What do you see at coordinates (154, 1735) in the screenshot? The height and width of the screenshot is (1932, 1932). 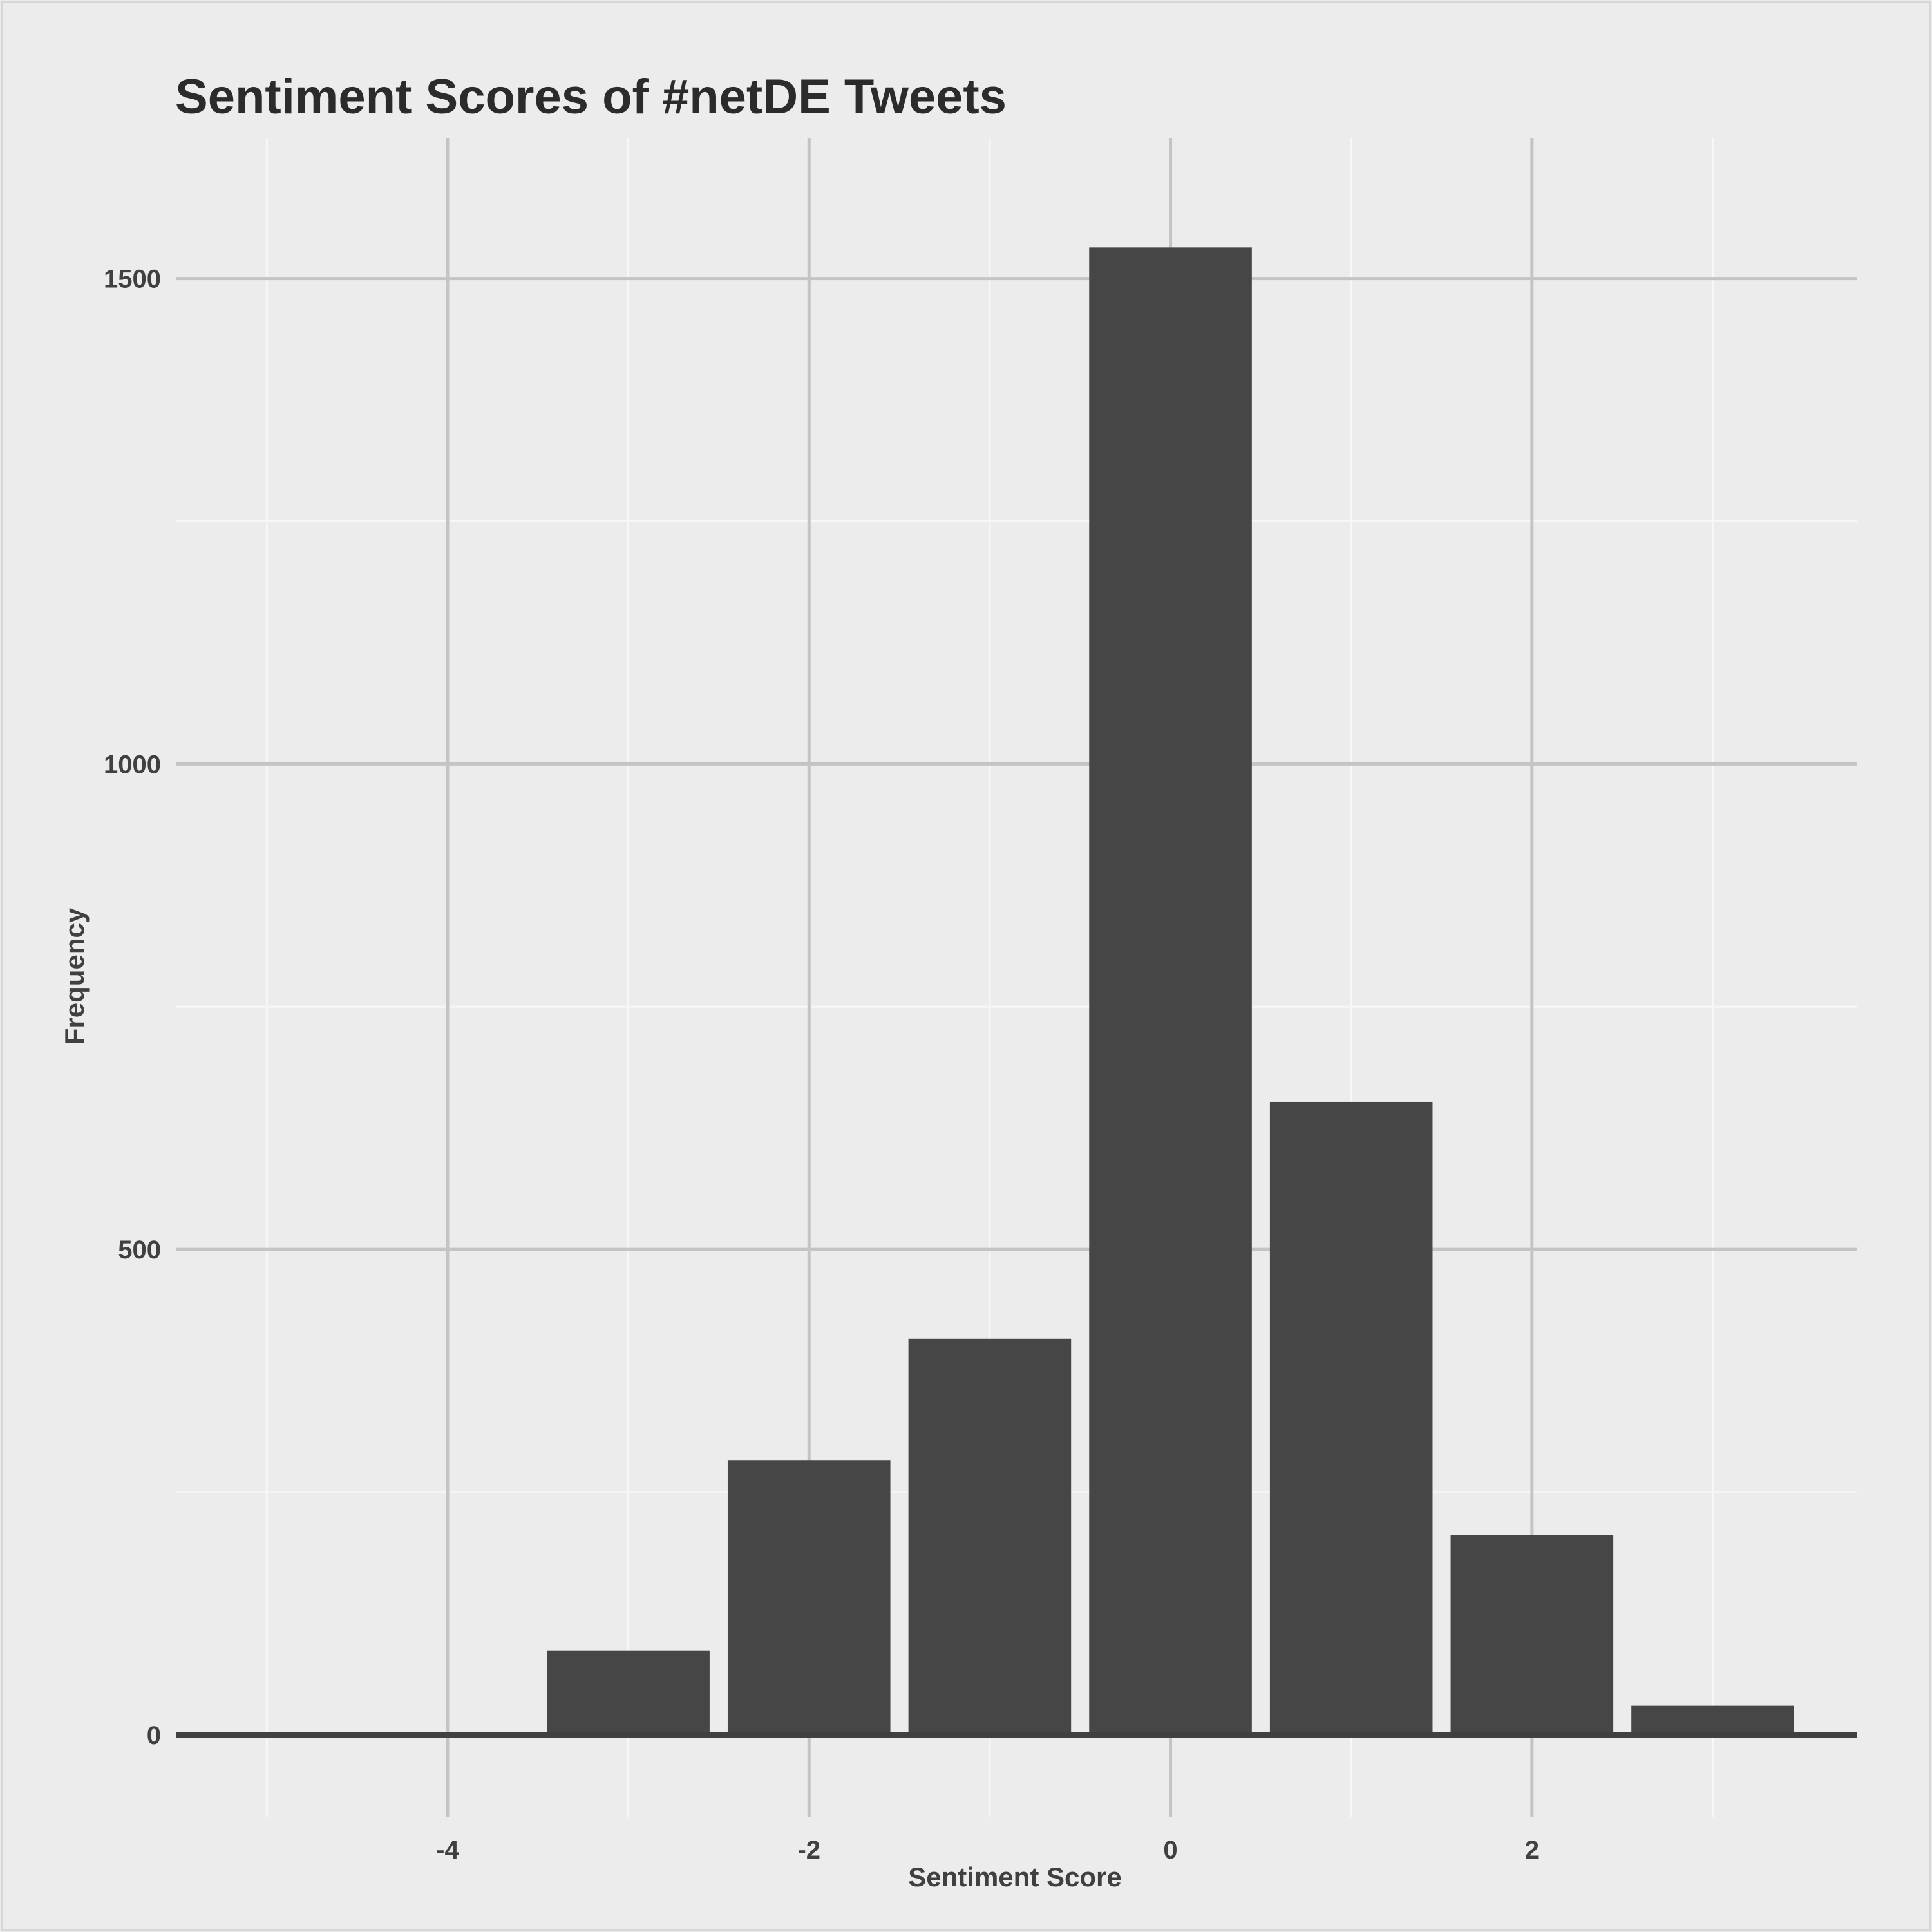 I see `y-tick-label: 0` at bounding box center [154, 1735].